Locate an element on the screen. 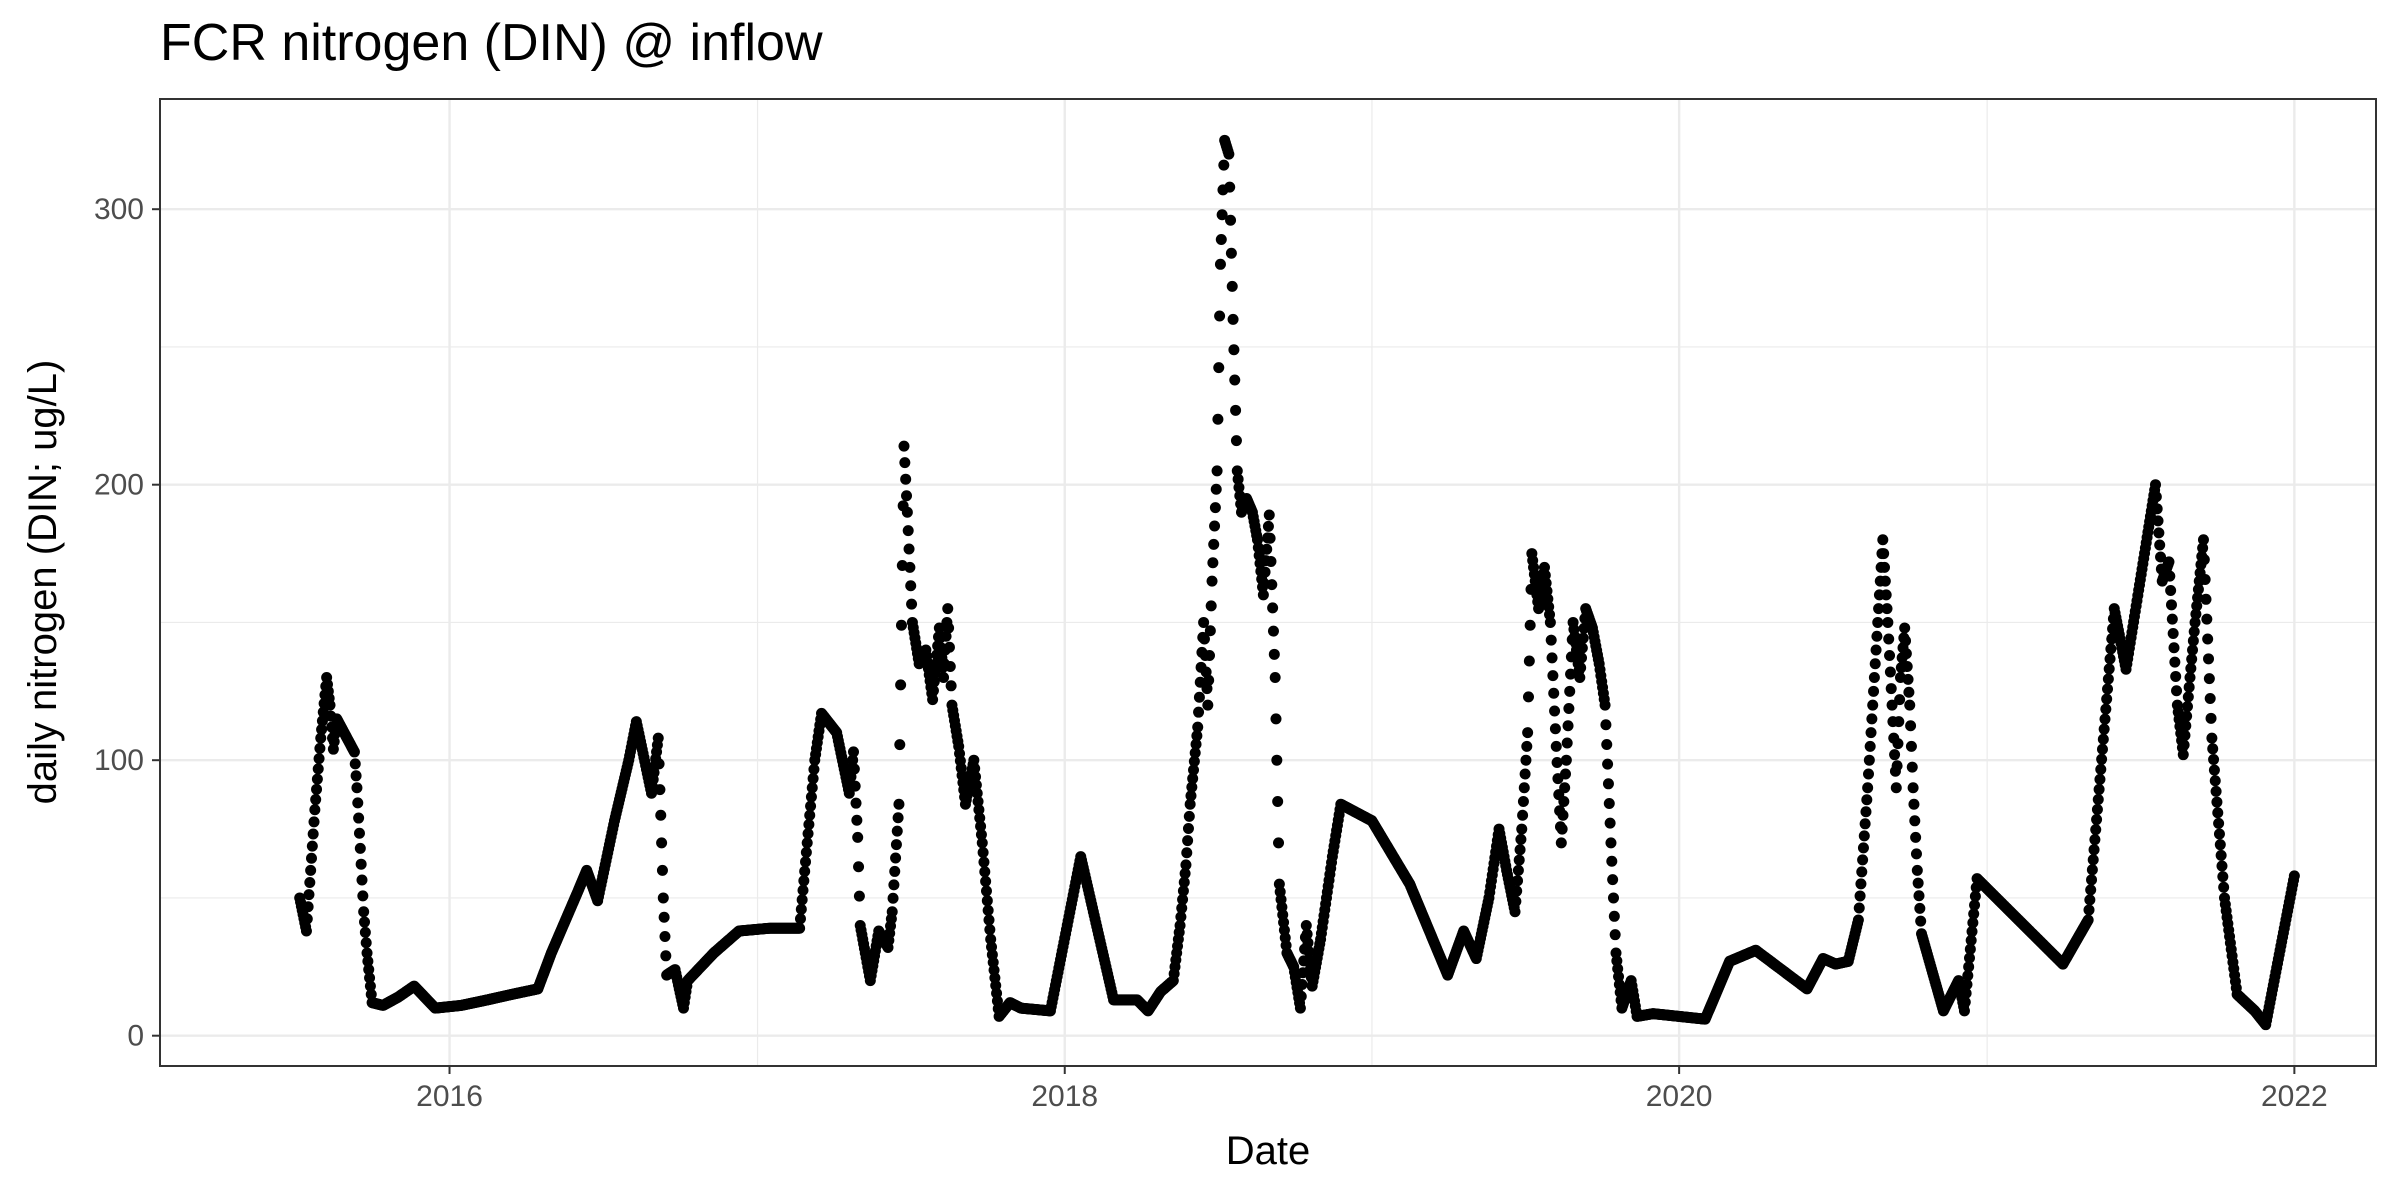  x-tick-label: 2022 is located at coordinates (2294, 1096).